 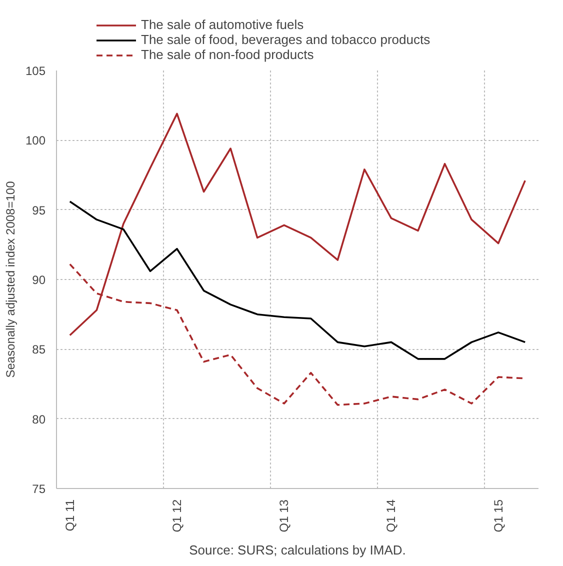 I want to click on source-note: Source: SURS; calculations by IMAD., so click(x=297, y=550).